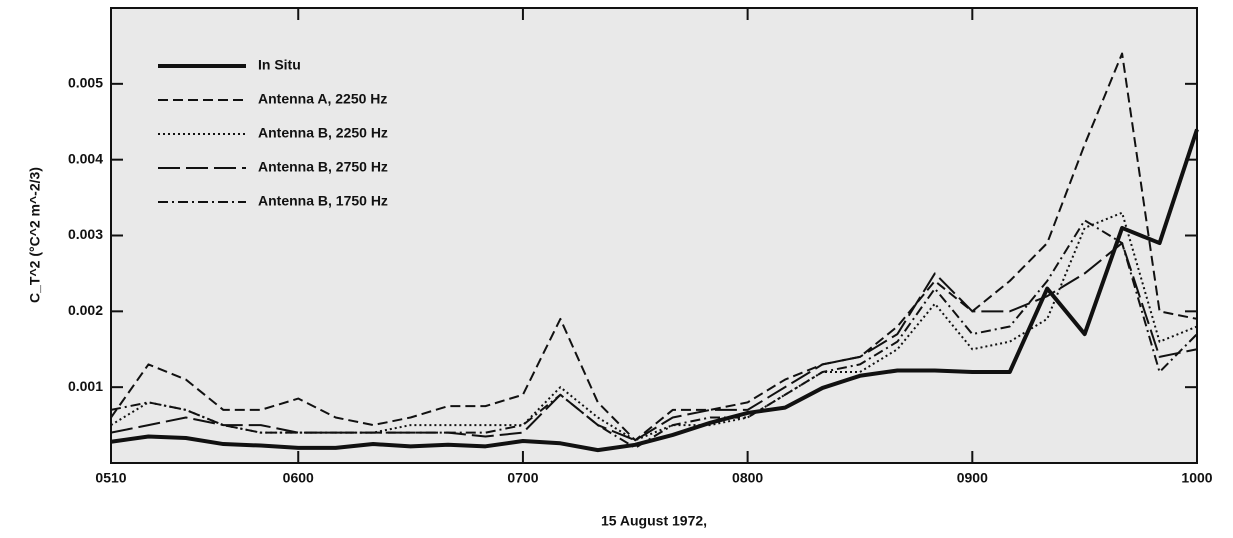  Describe the element at coordinates (322, 99) in the screenshot. I see `legend-label: Antenna A, 2250 Hz` at that location.